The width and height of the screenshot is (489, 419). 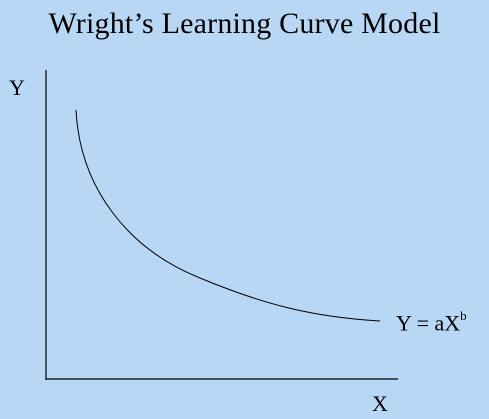 I want to click on equation-exponent: b, so click(x=463, y=315).